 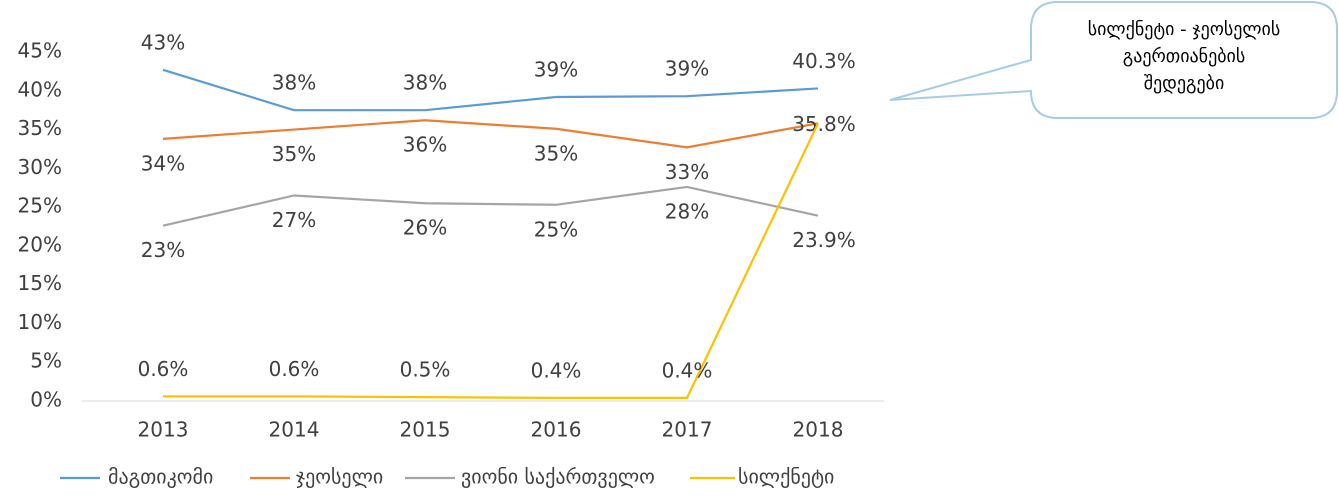 What do you see at coordinates (339, 477) in the screenshot?
I see `legend-label: ჯეოსელი` at bounding box center [339, 477].